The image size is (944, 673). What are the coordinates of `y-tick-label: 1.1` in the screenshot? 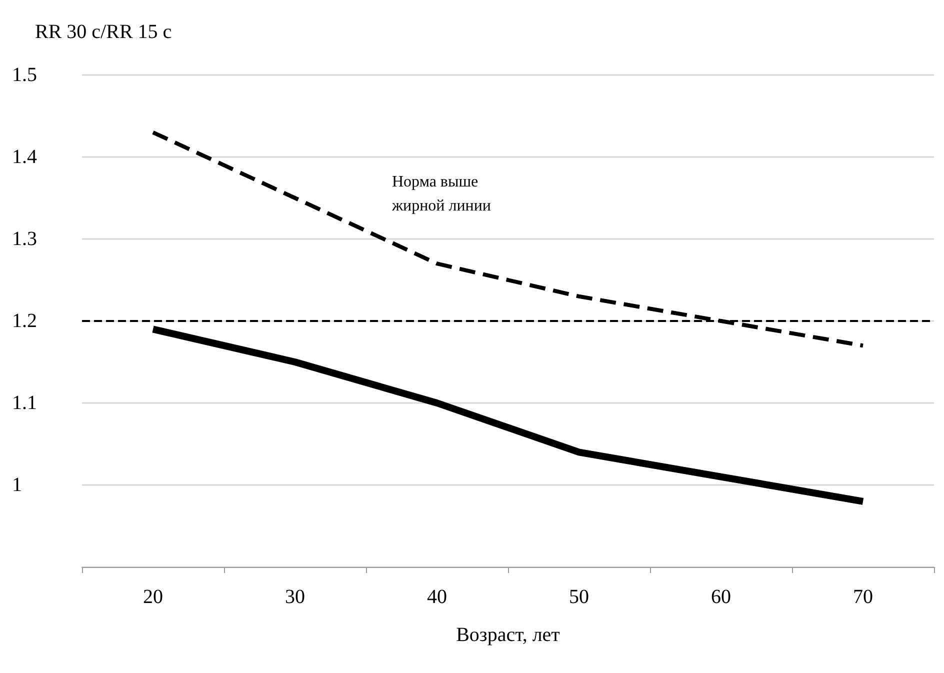 It's located at (24, 403).